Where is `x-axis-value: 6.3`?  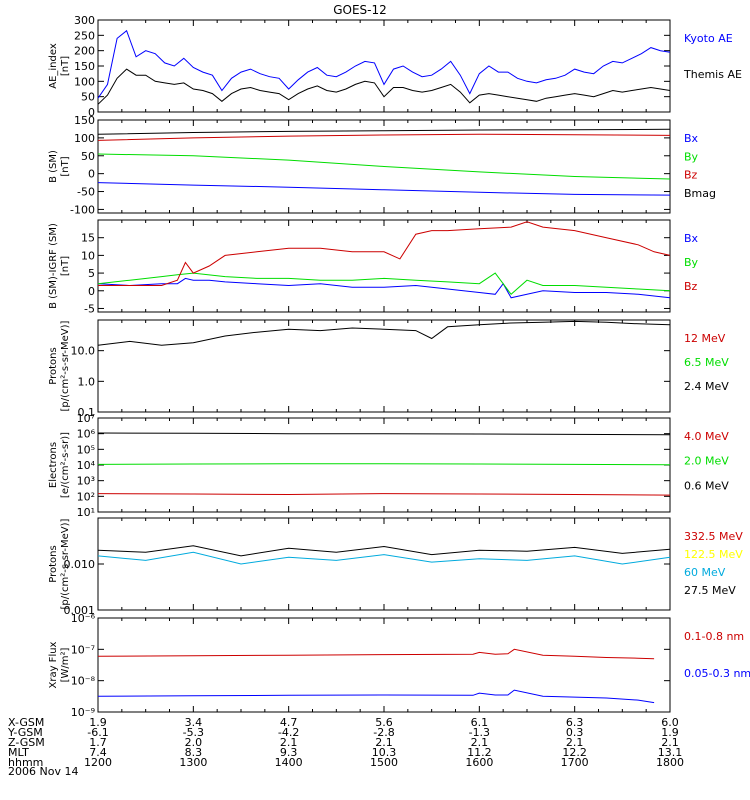 x-axis-value: 6.3 is located at coordinates (575, 722).